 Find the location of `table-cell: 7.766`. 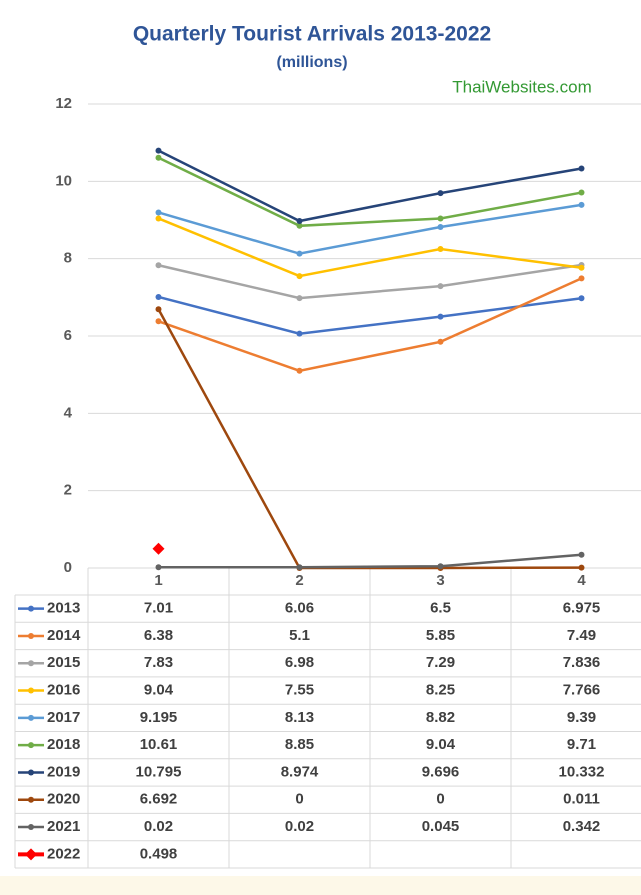

table-cell: 7.766 is located at coordinates (582, 690).